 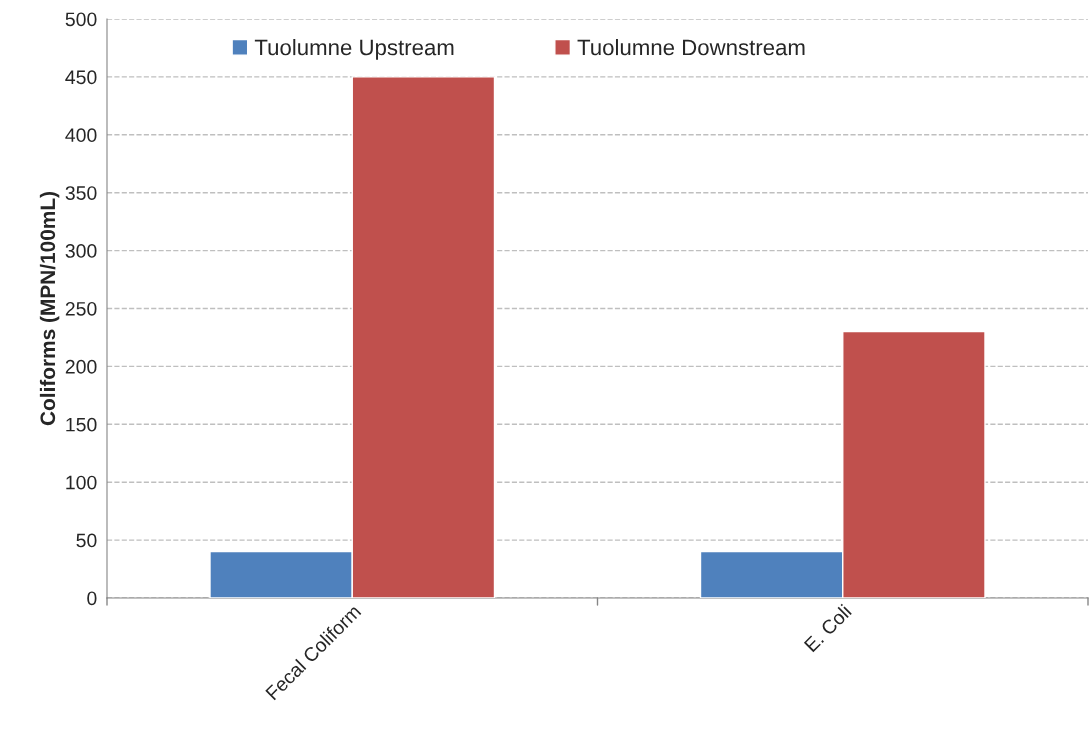 What do you see at coordinates (81, 482) in the screenshot?
I see `y-tick-label: 100` at bounding box center [81, 482].